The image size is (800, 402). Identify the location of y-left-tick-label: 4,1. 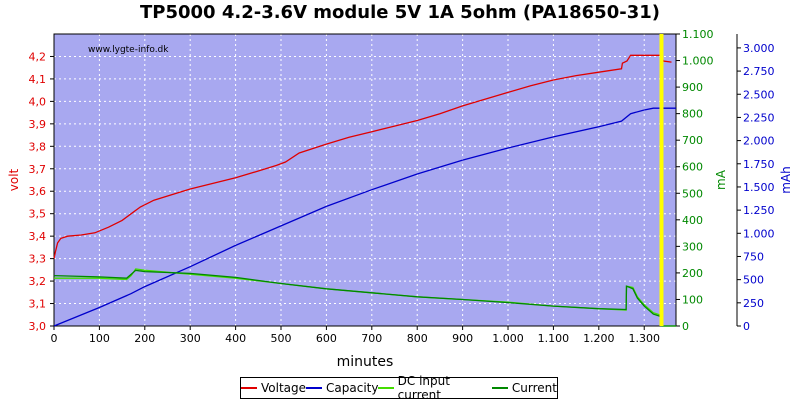
(38, 79).